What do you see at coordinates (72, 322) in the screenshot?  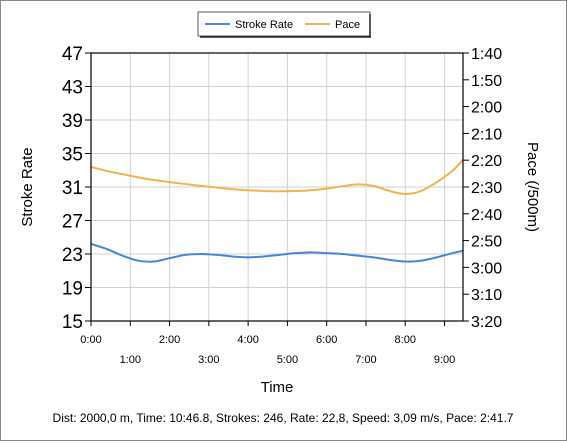 I see `left-tick-label: 15` at bounding box center [72, 322].